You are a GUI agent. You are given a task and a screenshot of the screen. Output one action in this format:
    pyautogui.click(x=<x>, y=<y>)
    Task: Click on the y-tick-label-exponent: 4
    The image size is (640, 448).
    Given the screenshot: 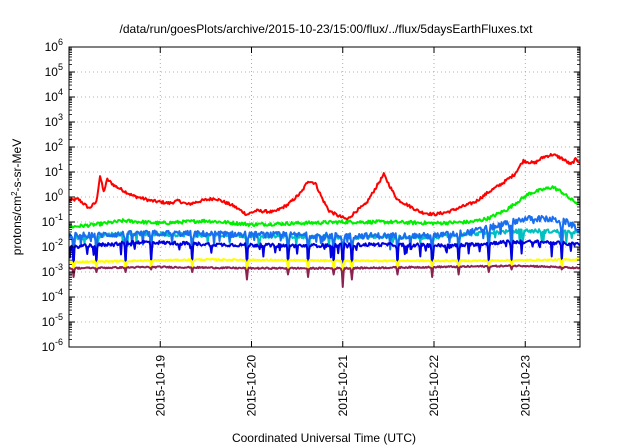 What is the action you would take?
    pyautogui.click(x=60, y=92)
    